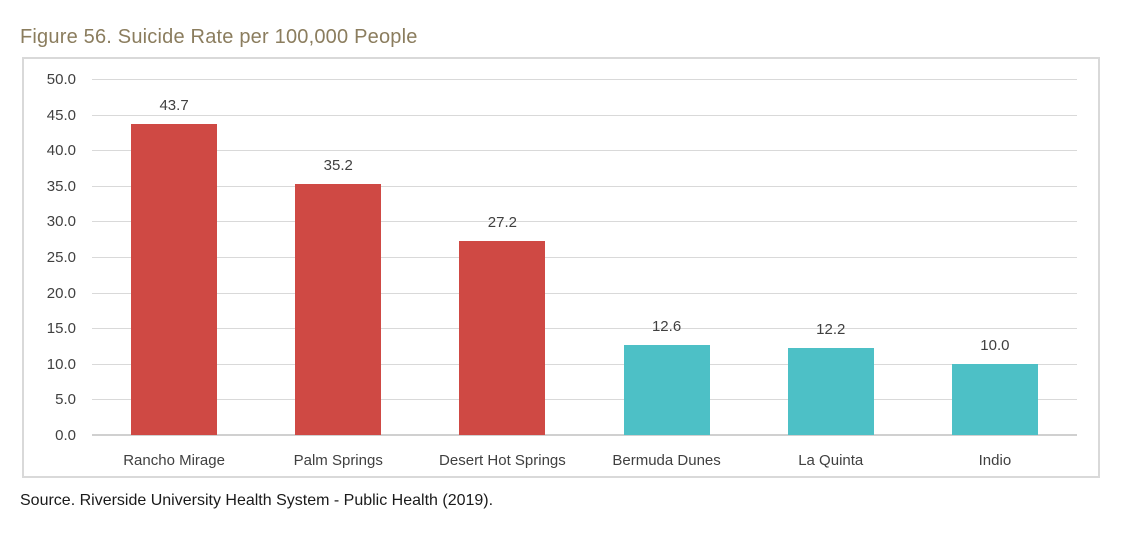 This screenshot has width=1128, height=544. What do you see at coordinates (831, 460) in the screenshot?
I see `x-category-label: La Quinta` at bounding box center [831, 460].